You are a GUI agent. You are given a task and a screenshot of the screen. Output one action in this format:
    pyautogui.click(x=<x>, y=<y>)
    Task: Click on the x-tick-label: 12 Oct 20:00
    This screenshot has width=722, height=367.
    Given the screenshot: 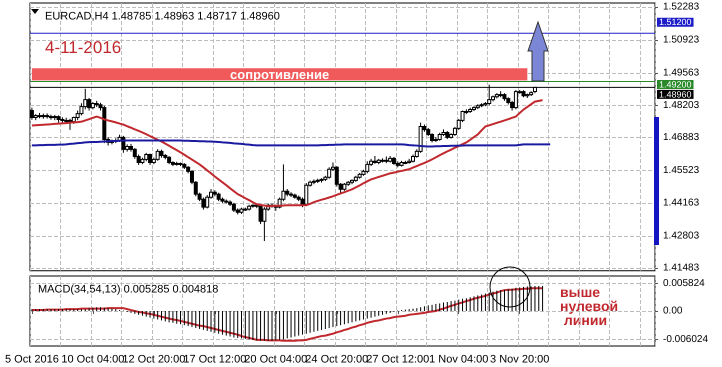 What is the action you would take?
    pyautogui.click(x=154, y=360)
    